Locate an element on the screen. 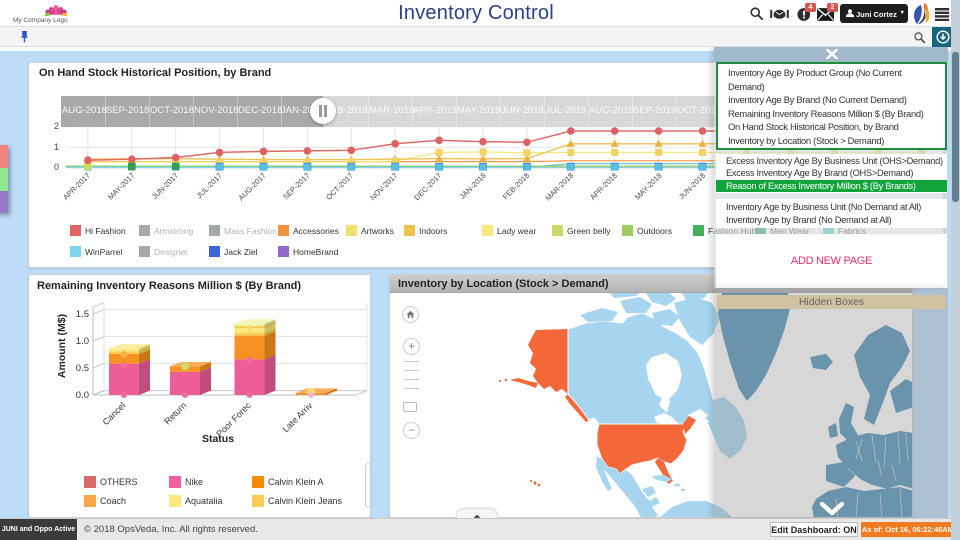 The image size is (960, 540). svg-text: 0.5 is located at coordinates (82, 368).